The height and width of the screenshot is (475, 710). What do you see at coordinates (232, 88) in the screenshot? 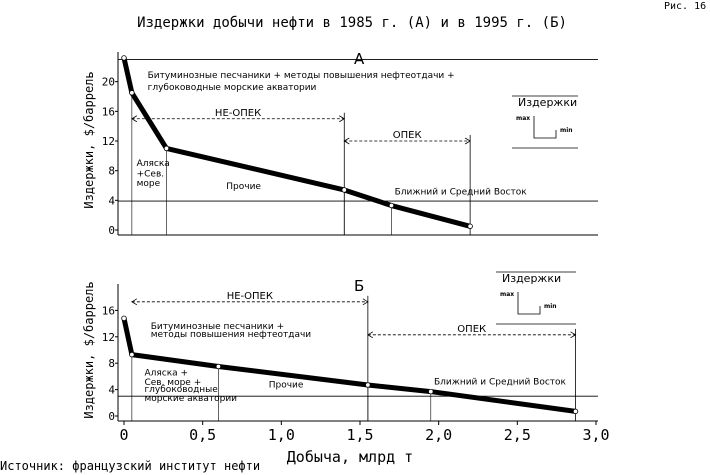
I see `annotation: глубоководные морские акватории` at bounding box center [232, 88].